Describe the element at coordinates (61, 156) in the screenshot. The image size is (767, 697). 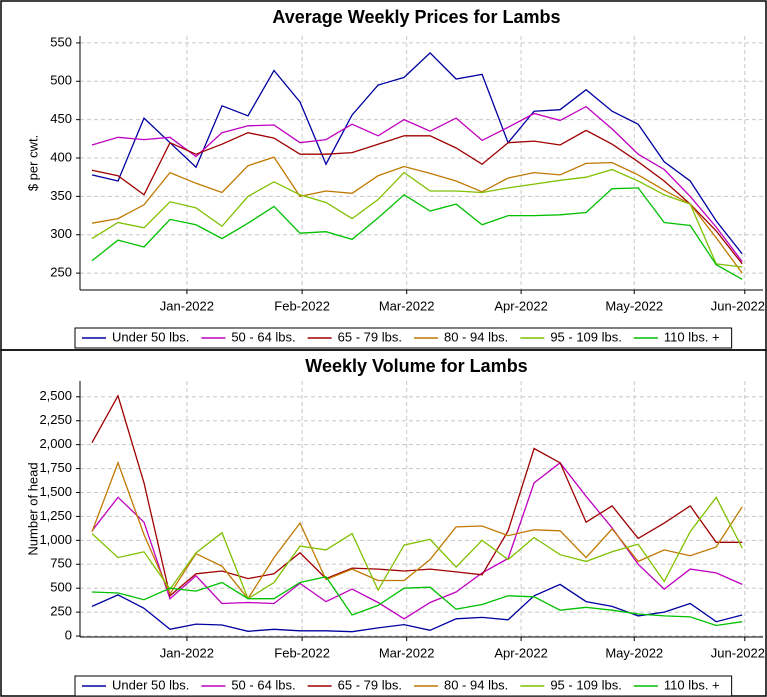
I see `y-tick-label: 400` at that location.